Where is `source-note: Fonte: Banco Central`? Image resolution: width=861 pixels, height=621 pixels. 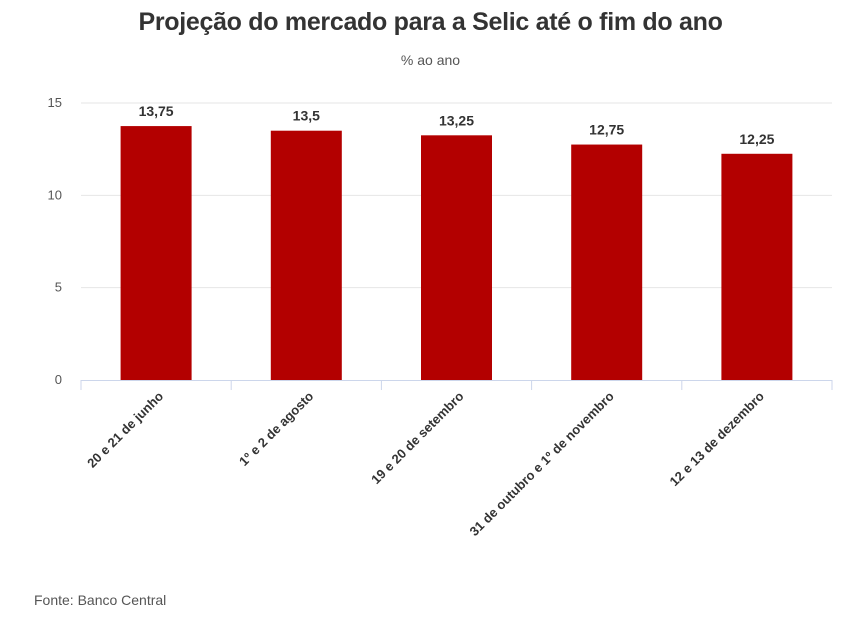 source-note: Fonte: Banco Central is located at coordinates (100, 600).